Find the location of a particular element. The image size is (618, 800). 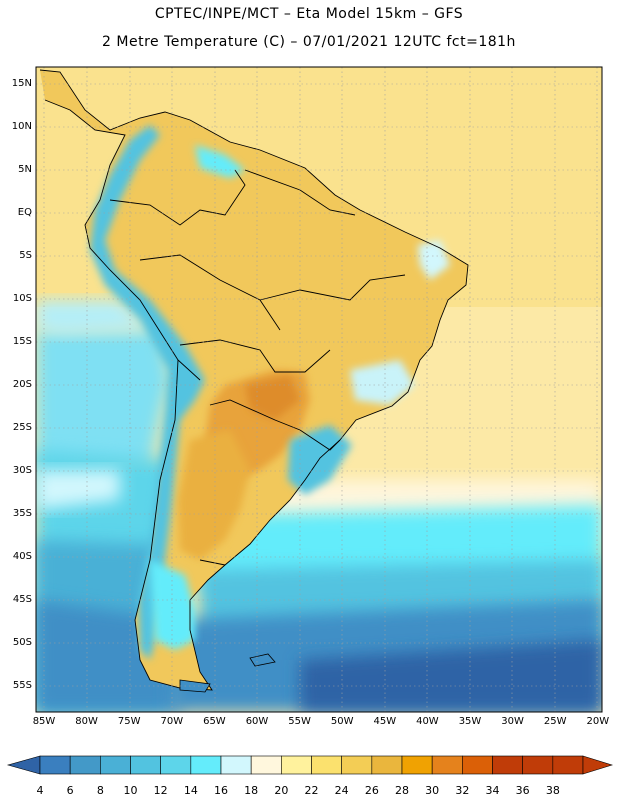

lon-label: 85W is located at coordinates (44, 721).